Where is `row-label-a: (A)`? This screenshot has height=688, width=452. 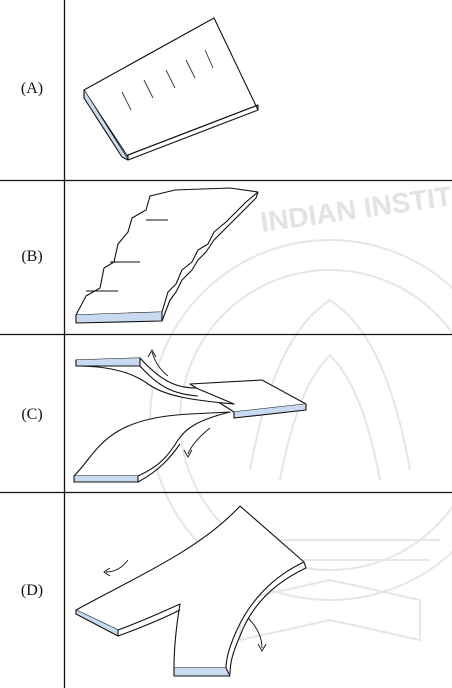 row-label-a: (A) is located at coordinates (32, 88).